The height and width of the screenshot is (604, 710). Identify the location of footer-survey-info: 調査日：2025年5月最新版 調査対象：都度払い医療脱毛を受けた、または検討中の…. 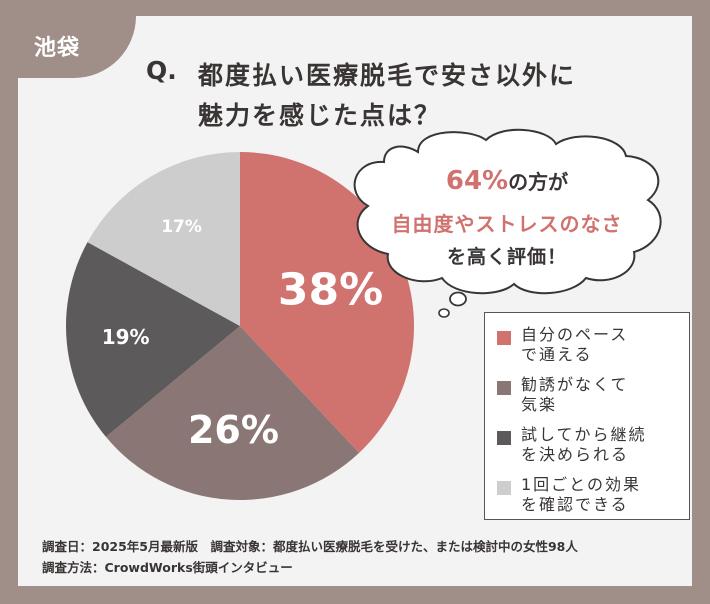
(310, 546).